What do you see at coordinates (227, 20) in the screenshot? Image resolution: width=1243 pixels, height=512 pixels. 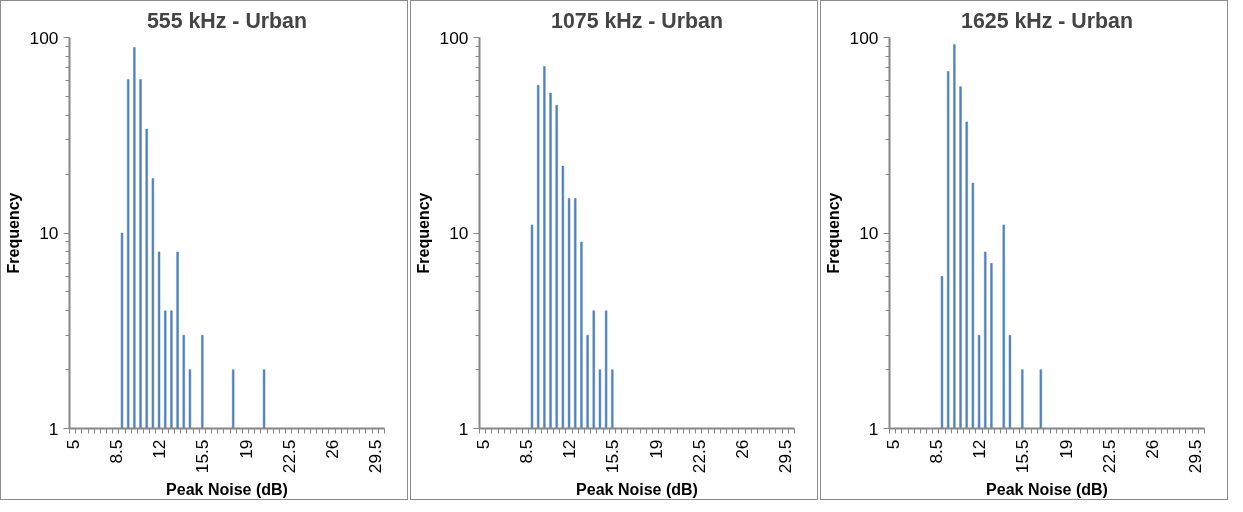 I see `chart-title: 555 kHz - Urban` at bounding box center [227, 20].